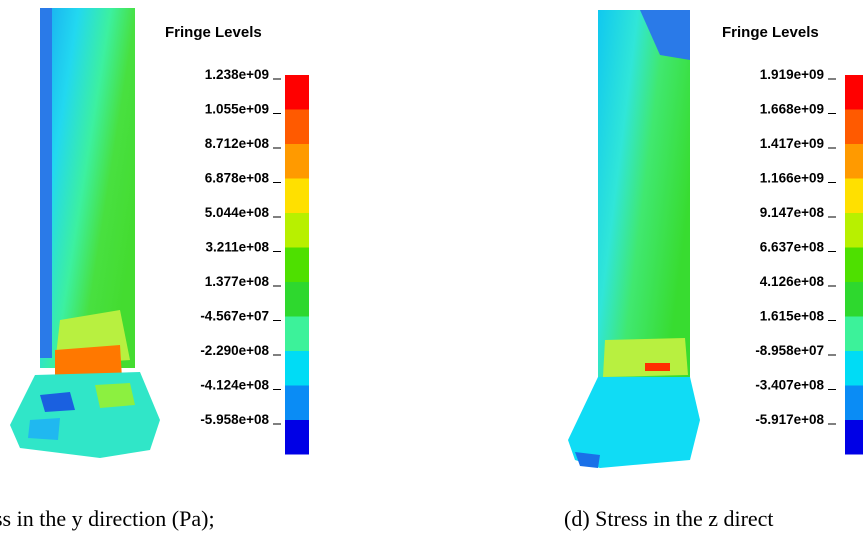 The image size is (863, 544). What do you see at coordinates (789, 385) in the screenshot?
I see `legend-level: -3.407e+08` at bounding box center [789, 385].